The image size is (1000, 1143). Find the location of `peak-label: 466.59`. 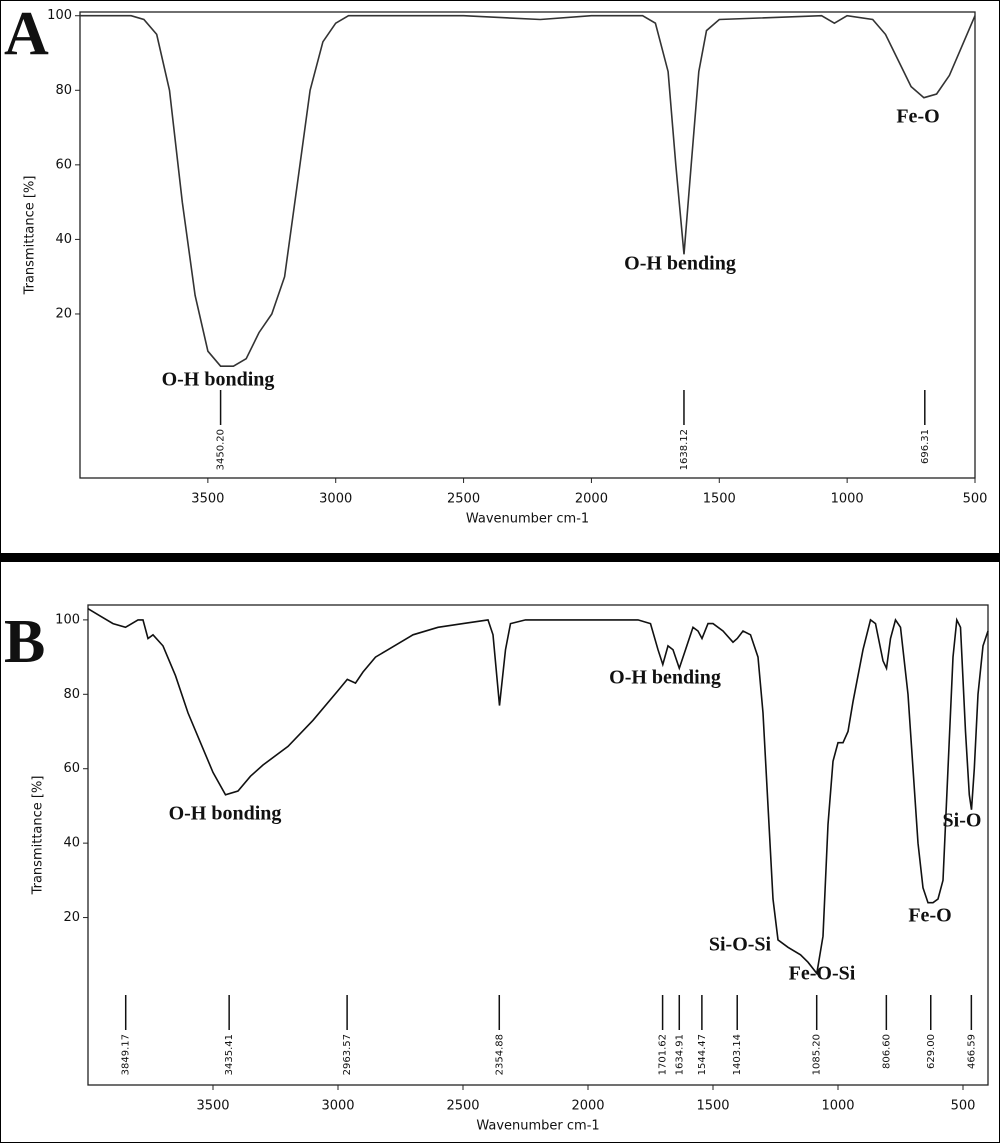

peak-label: 466.59 is located at coordinates (971, 1051).